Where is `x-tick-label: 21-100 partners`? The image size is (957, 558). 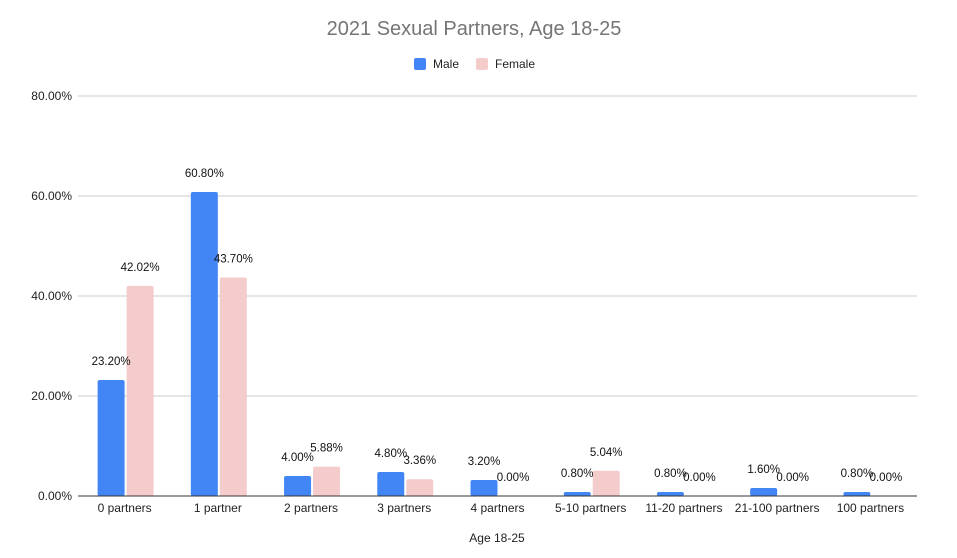
x-tick-label: 21-100 partners is located at coordinates (777, 508).